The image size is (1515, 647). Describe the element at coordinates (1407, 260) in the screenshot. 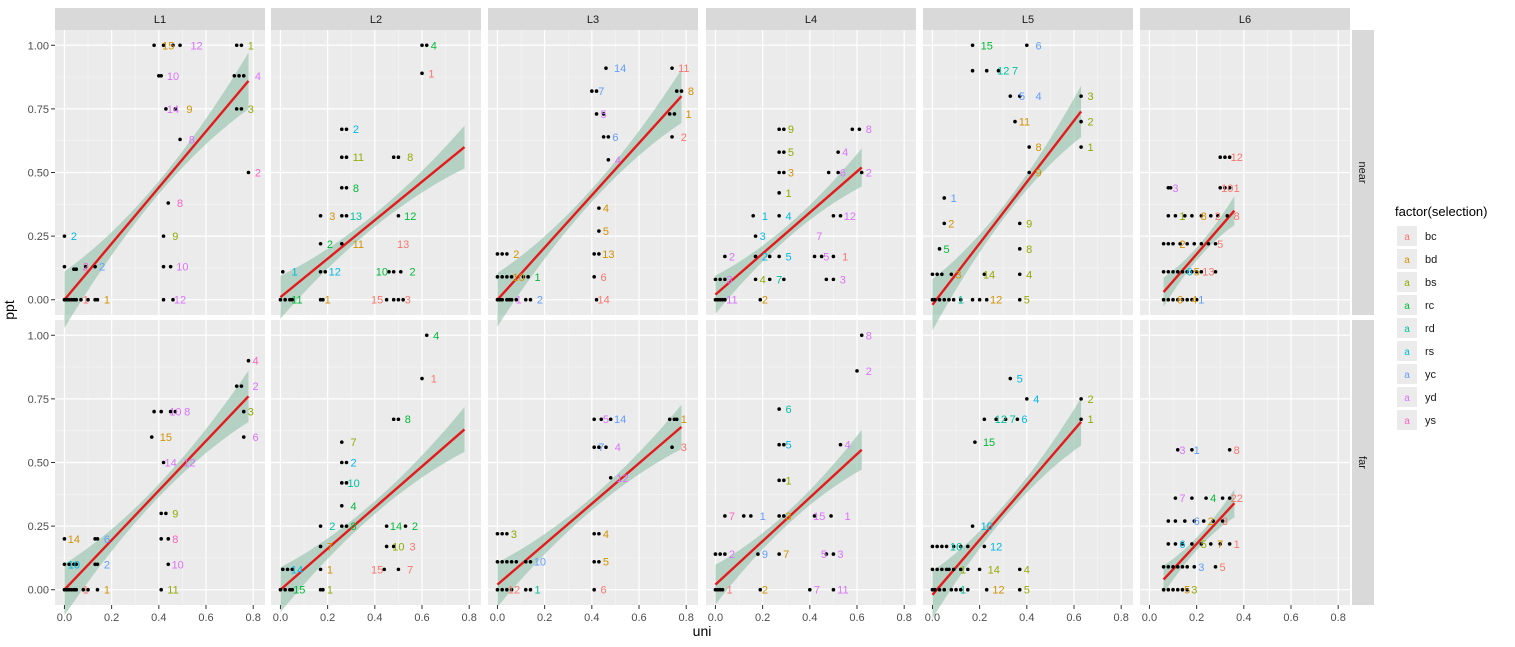

I see `legend-key-glyph: a` at that location.